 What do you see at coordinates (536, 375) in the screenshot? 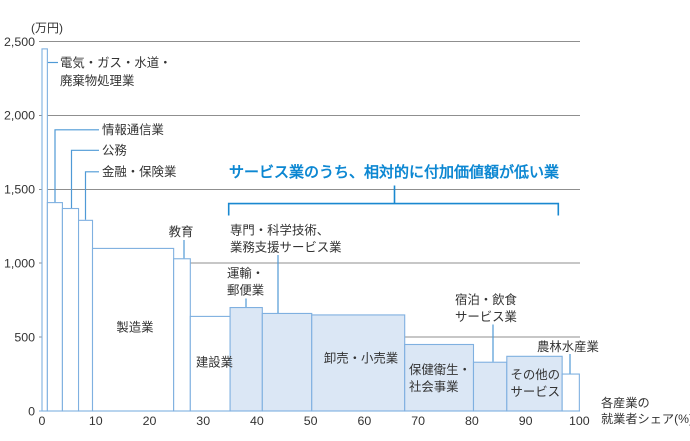
I see `industry-label-12-line0: その他の` at bounding box center [536, 375].